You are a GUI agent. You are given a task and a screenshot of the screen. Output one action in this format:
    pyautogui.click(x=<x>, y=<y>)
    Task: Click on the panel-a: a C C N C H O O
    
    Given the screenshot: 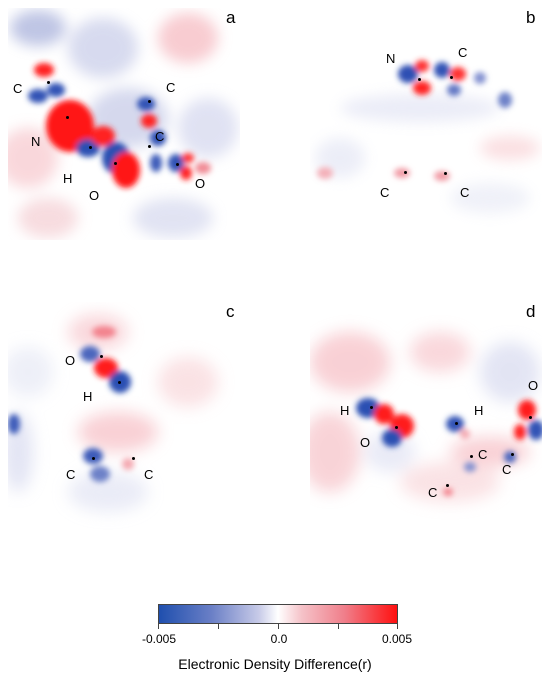 What is the action you would take?
    pyautogui.click(x=124, y=124)
    